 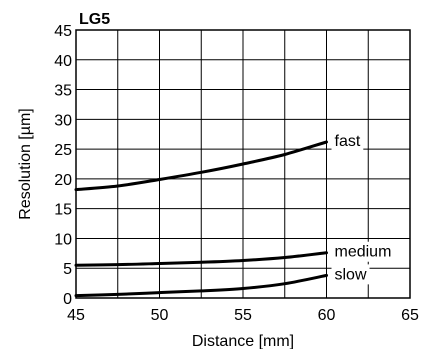 I want to click on y-tick-label: 0, so click(x=67, y=299).